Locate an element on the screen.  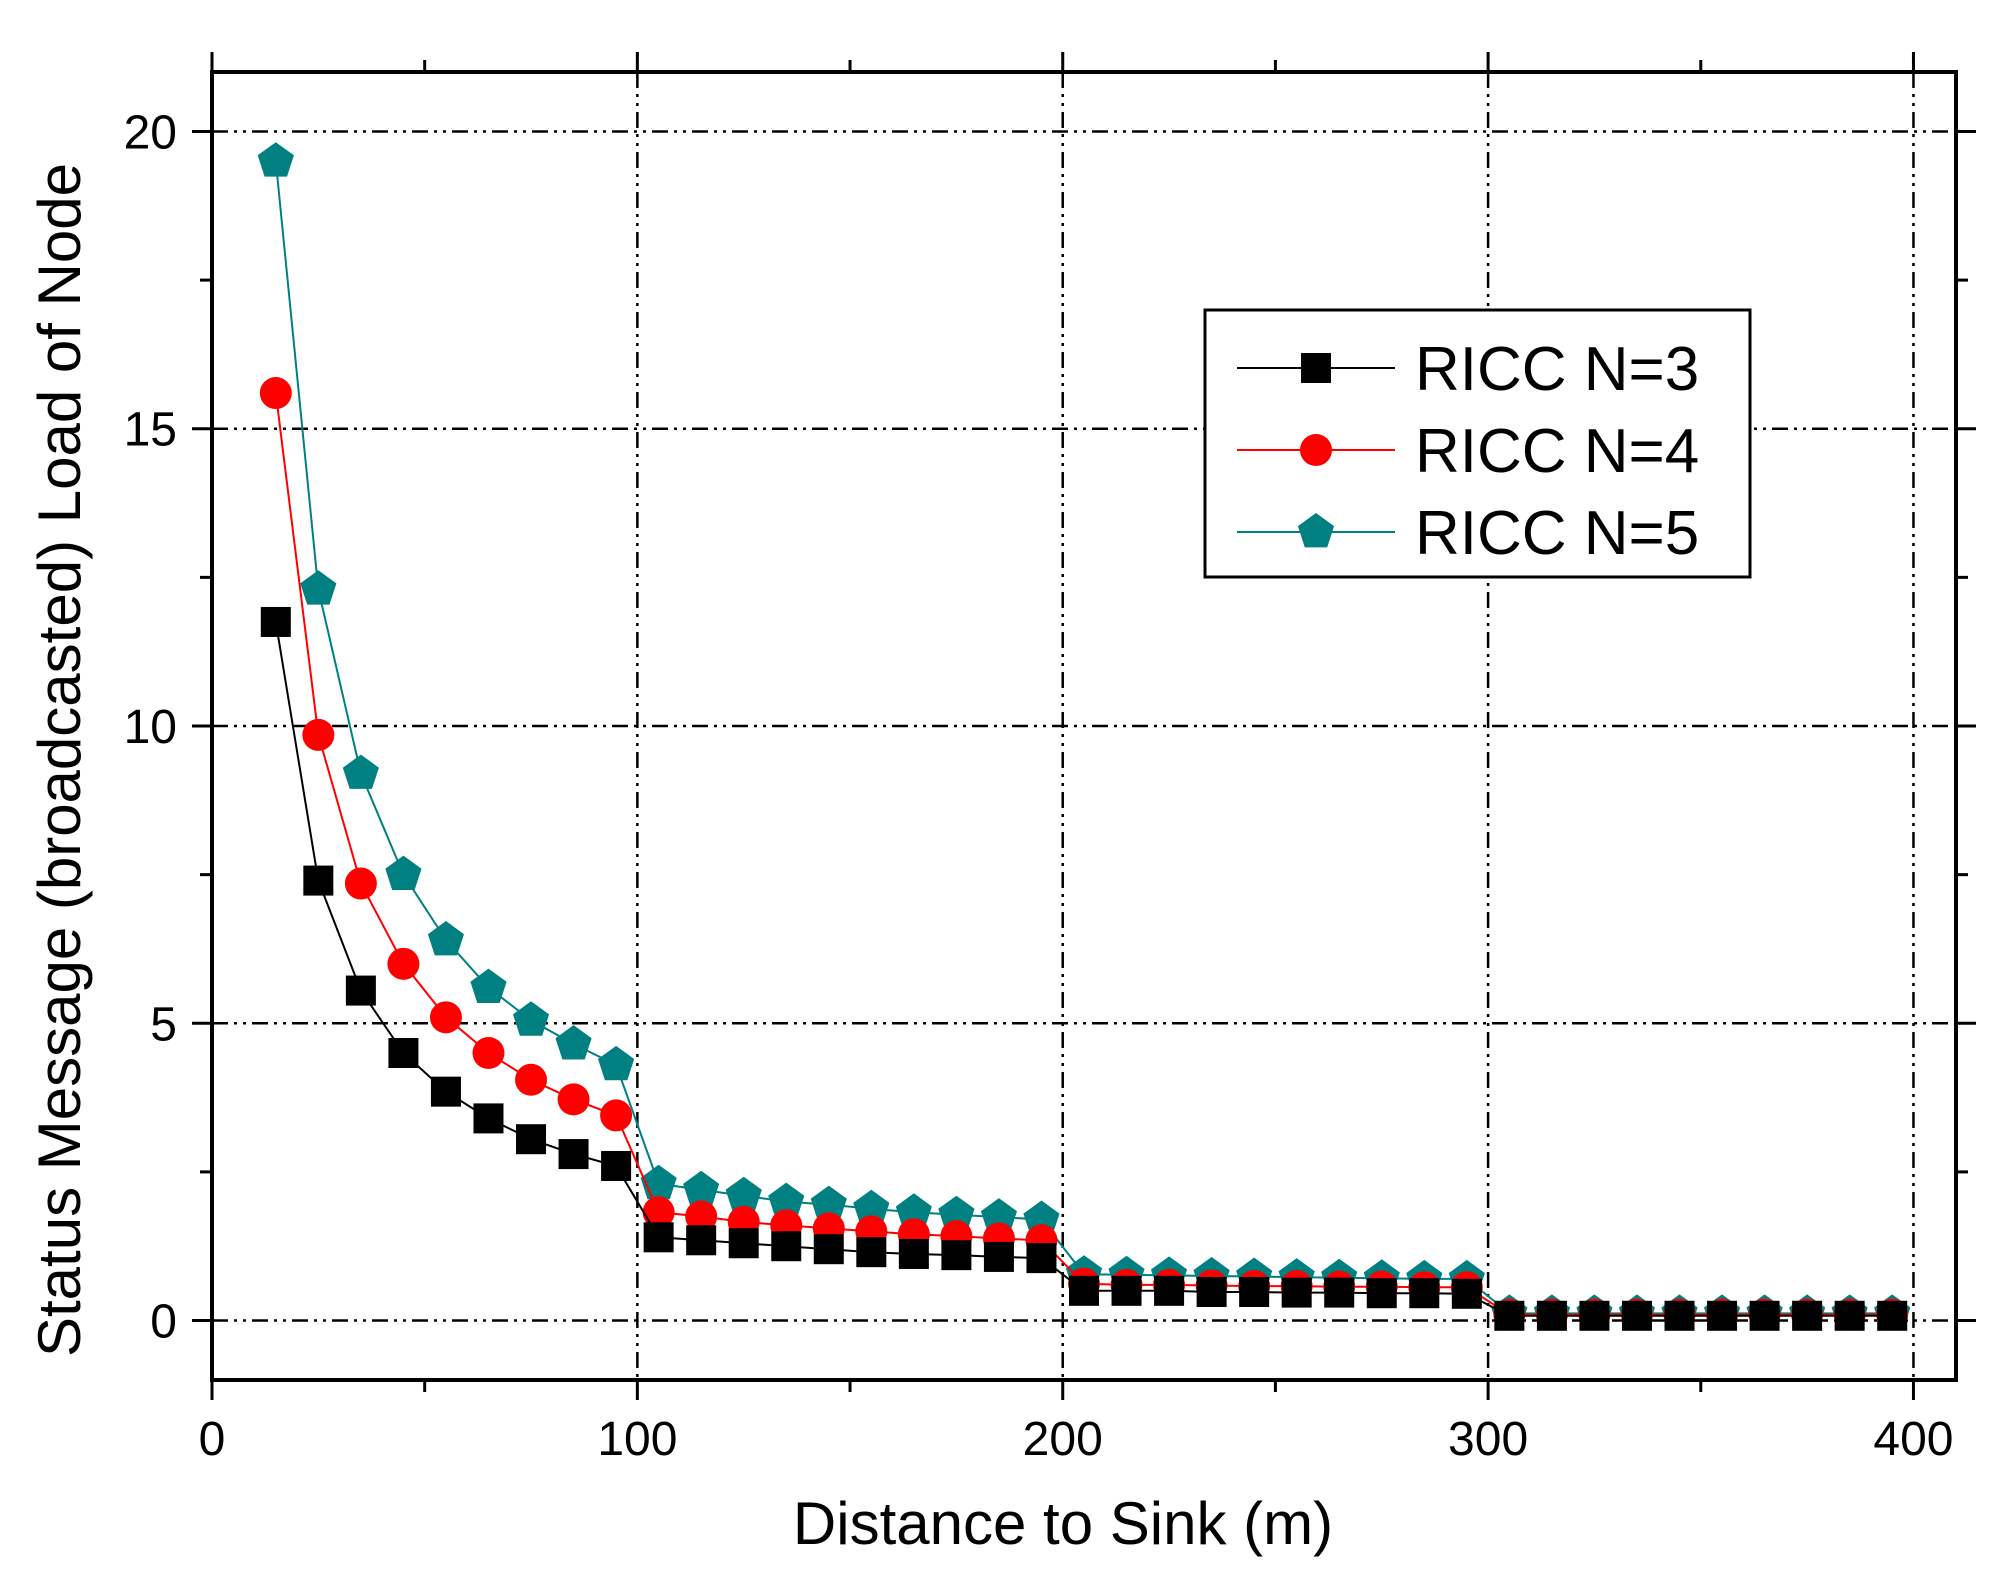
legend-item: RICC N=3 is located at coordinates (1468, 369).